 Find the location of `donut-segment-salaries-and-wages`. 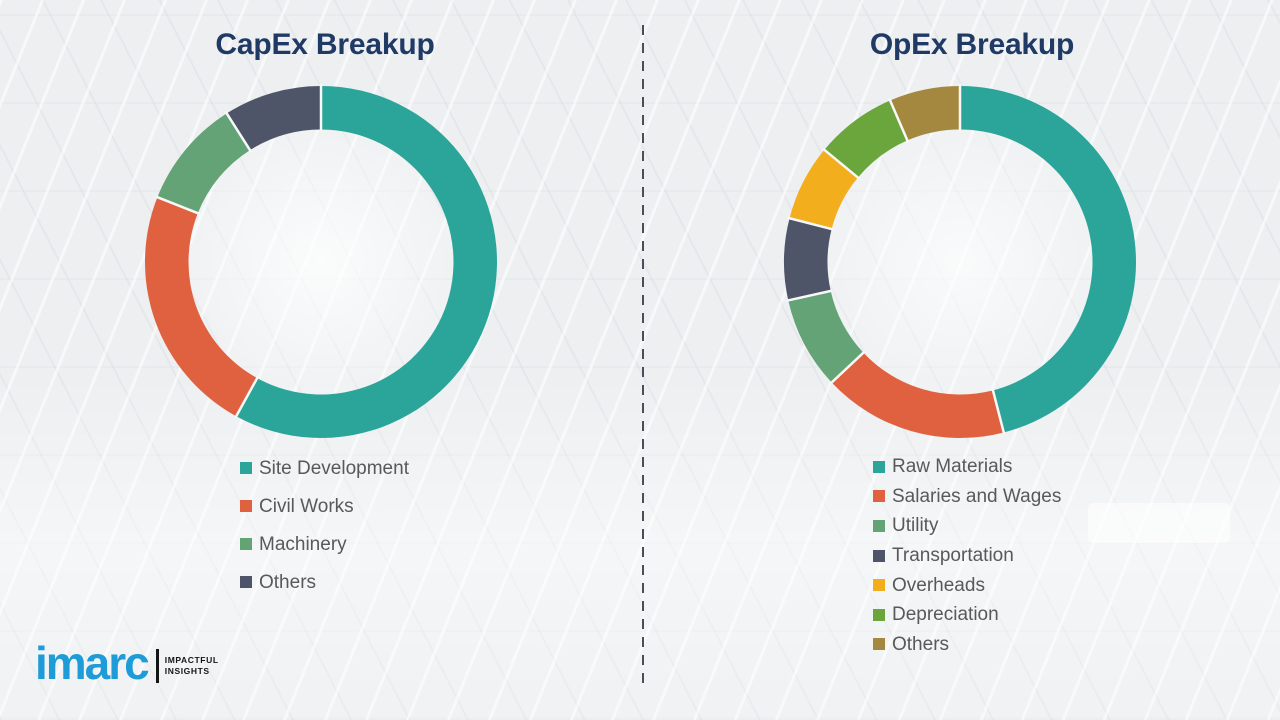

donut-segment-salaries-and-wages is located at coordinates (917, 395).